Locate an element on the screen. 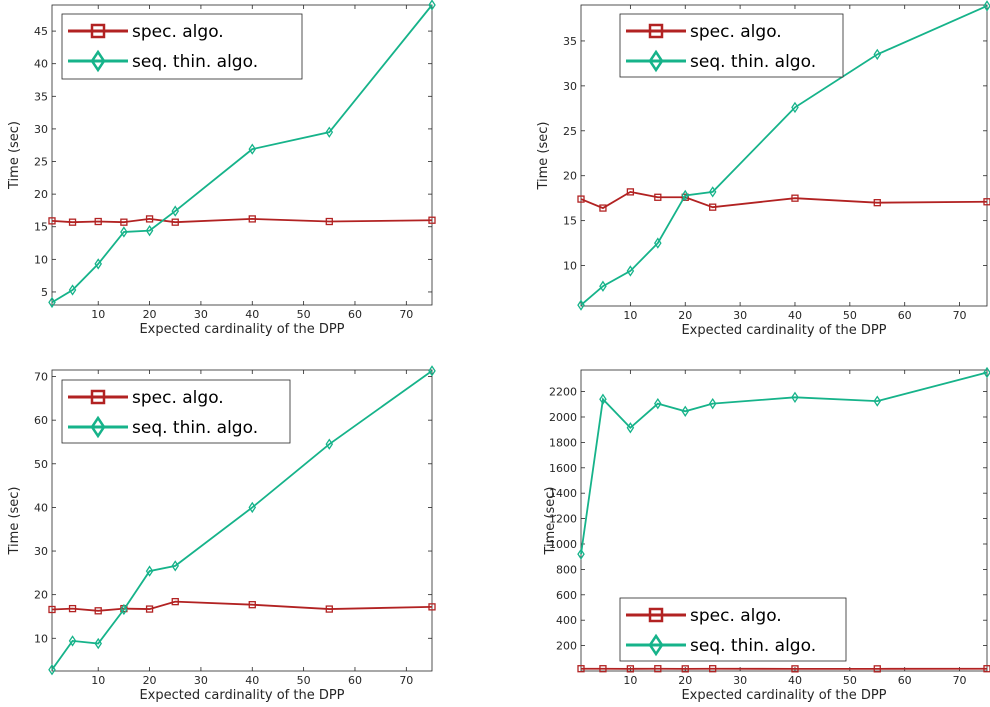 This screenshot has width=990, height=707. x-tick-label: 20 is located at coordinates (150, 680).